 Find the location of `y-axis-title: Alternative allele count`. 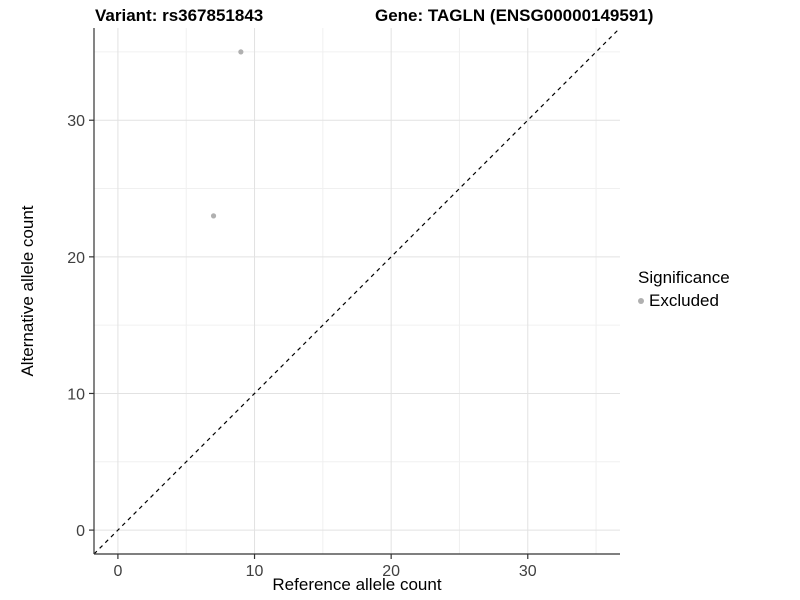

y-axis-title: Alternative allele count is located at coordinates (27, 291).